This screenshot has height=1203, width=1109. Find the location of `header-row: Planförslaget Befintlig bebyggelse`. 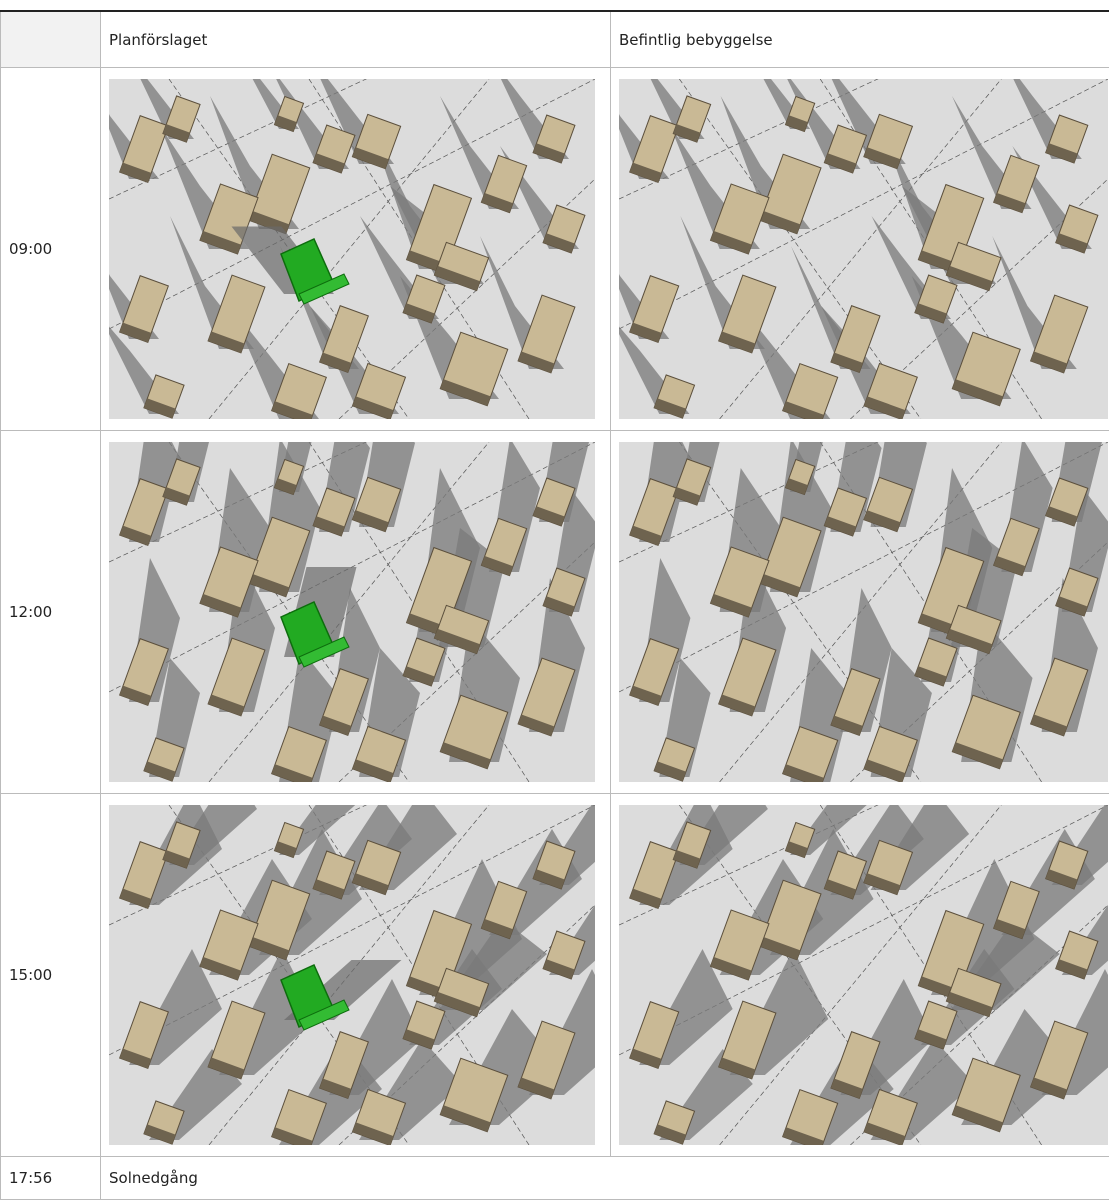

header-row: Planförslaget Befintlig bebyggelse is located at coordinates (554, 39).